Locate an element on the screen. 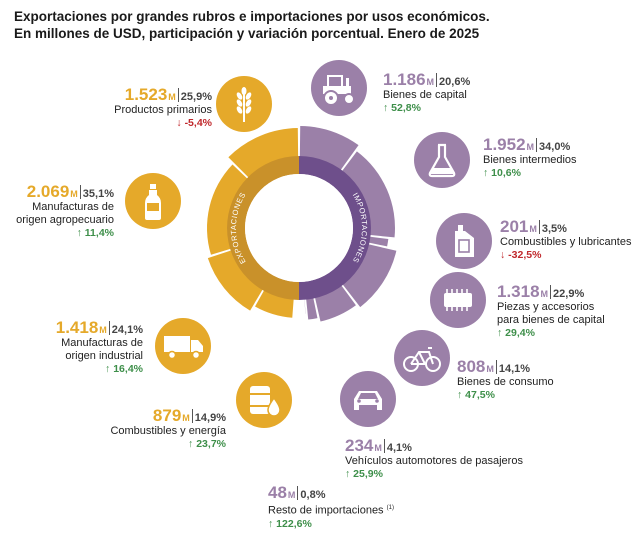  label-bienes-consumo: 808M 14,1% Bienes de consumo ↑ 47,5% is located at coordinates (505, 379).